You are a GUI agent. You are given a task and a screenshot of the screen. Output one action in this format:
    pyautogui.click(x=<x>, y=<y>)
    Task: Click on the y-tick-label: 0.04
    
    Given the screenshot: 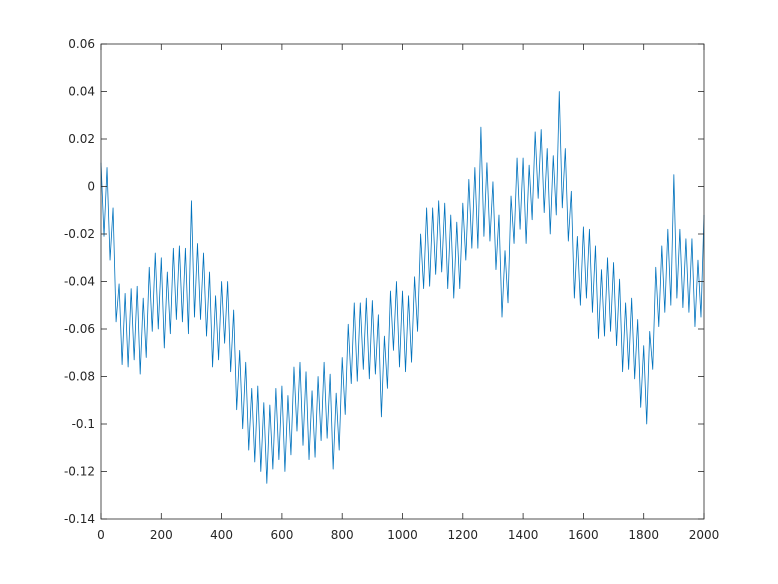 What is the action you would take?
    pyautogui.click(x=81, y=92)
    